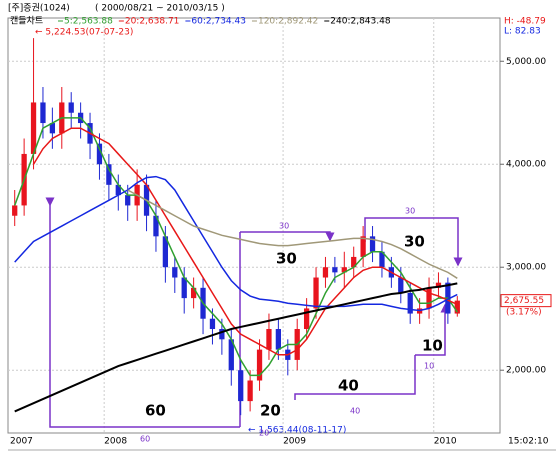 The image size is (556, 466). What do you see at coordinates (526, 165) in the screenshot?
I see `y-tick-label: 4,000.00` at bounding box center [526, 165].